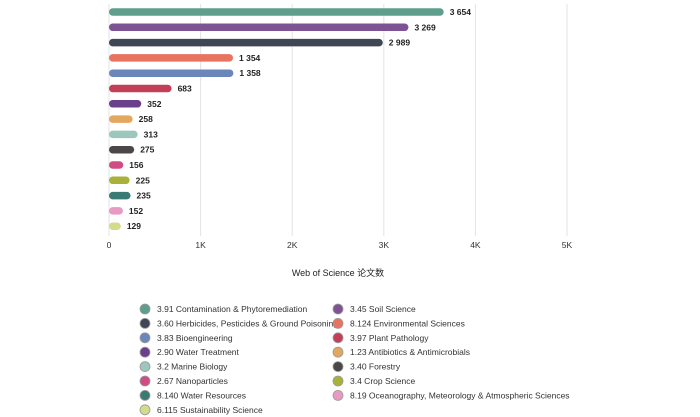 This screenshot has height=417, width=700. What do you see at coordinates (461, 12) in the screenshot?
I see `bar-value-label-0: 3 654` at bounding box center [461, 12].